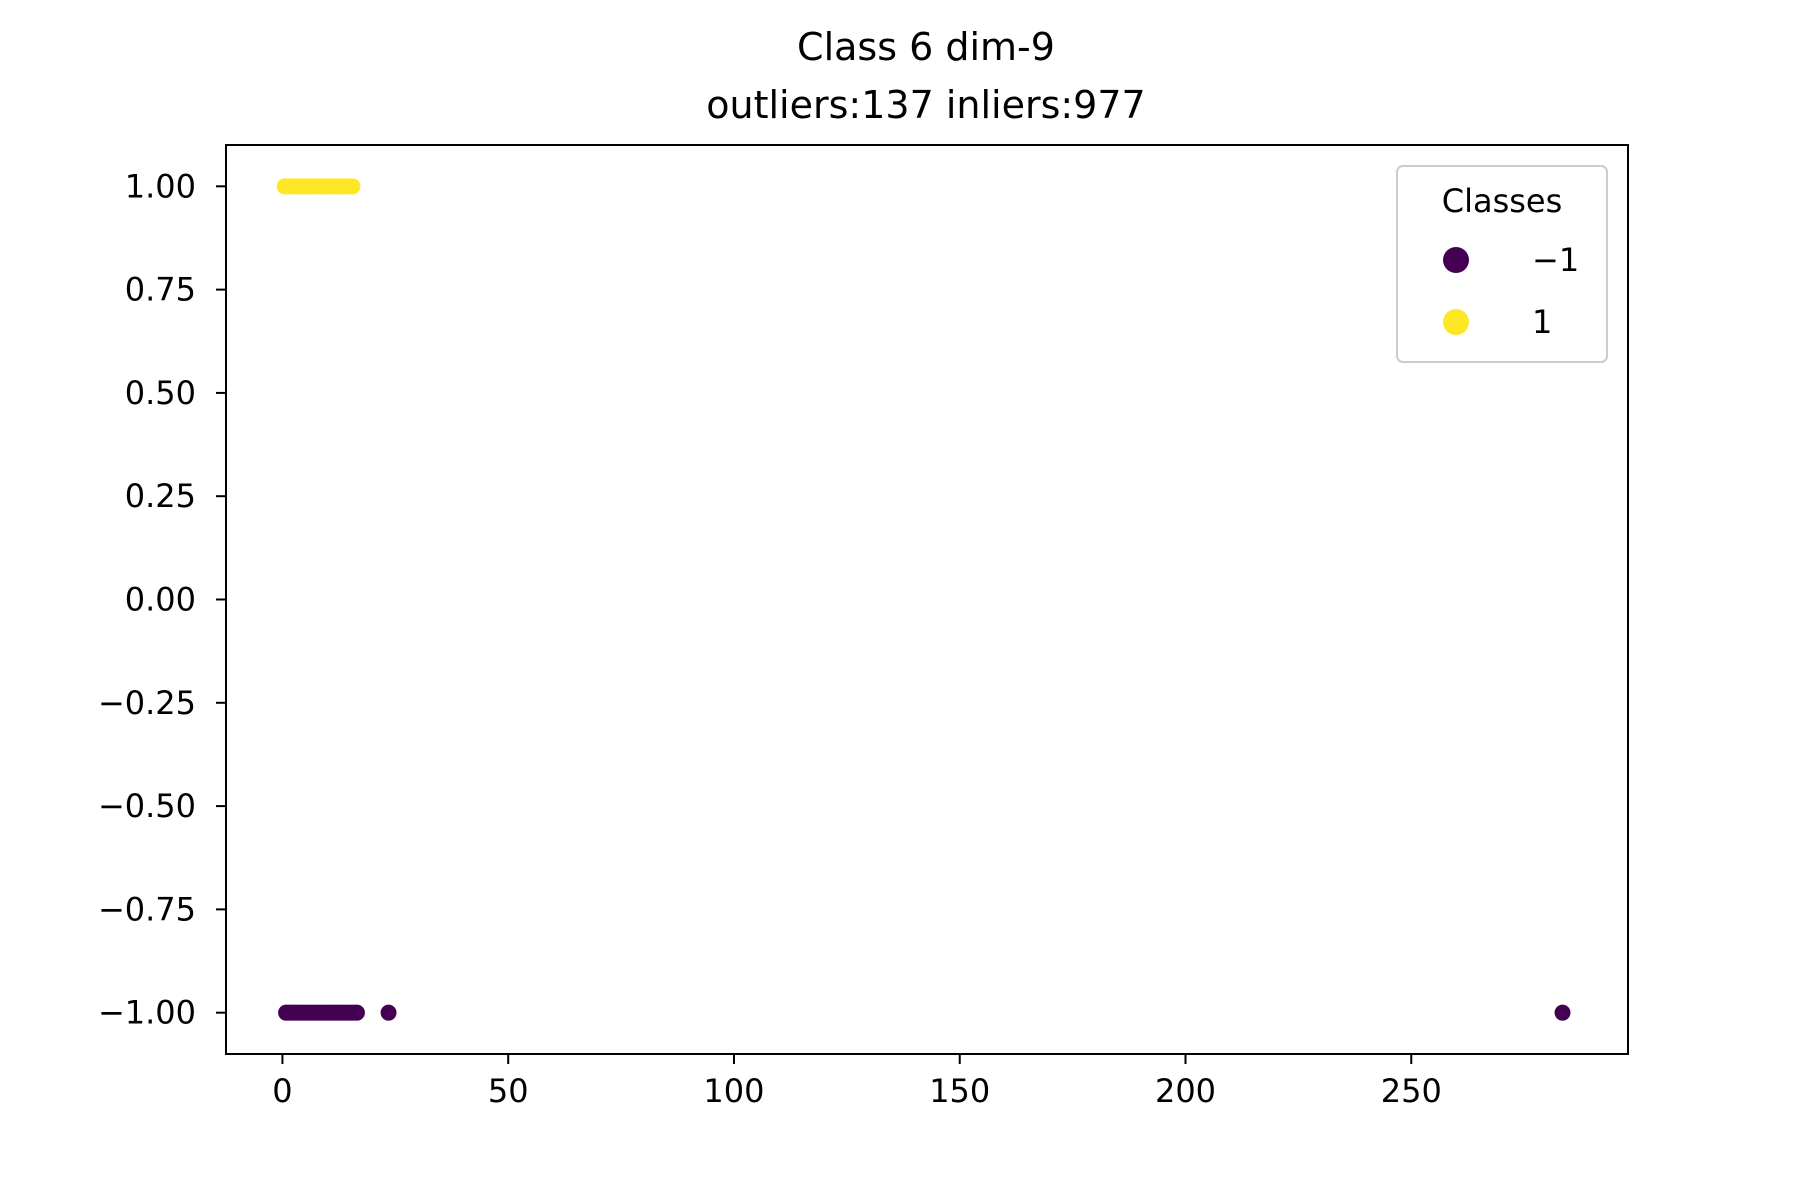 The height and width of the screenshot is (1200, 1800). I want to click on x-tick-label: 50, so click(508, 1091).